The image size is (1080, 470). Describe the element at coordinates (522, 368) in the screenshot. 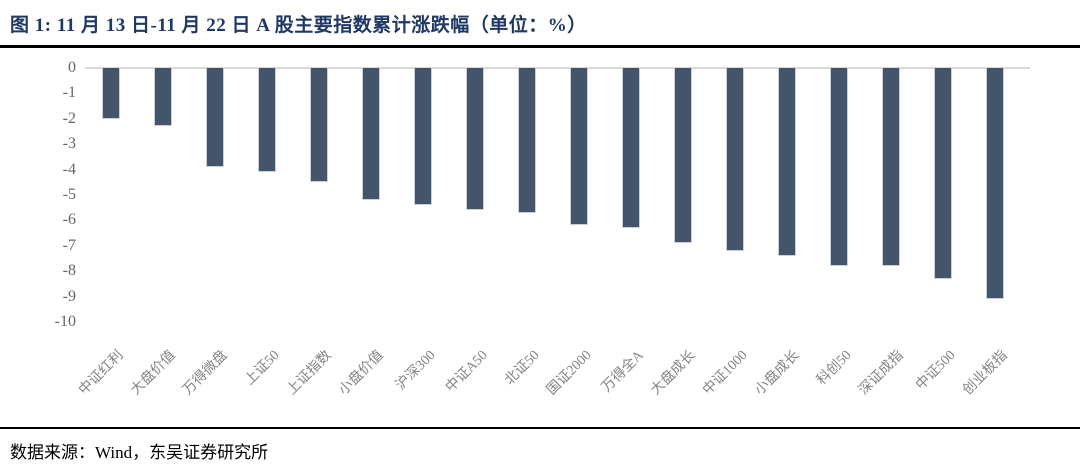

I see `x-tick-label: 北证50` at that location.